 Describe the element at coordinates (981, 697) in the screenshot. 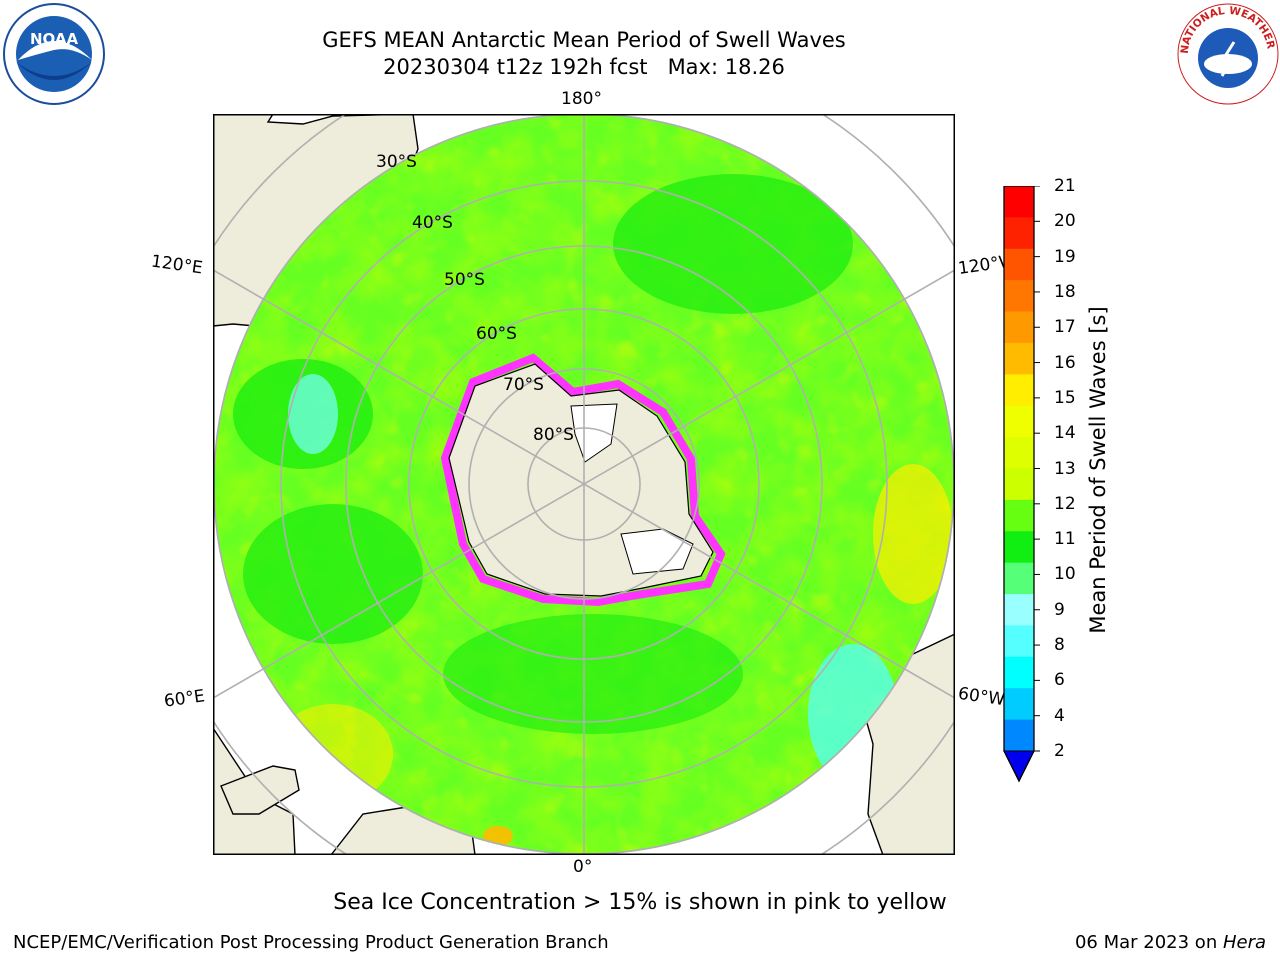

I see `lon-label-60w: 60°W` at that location.